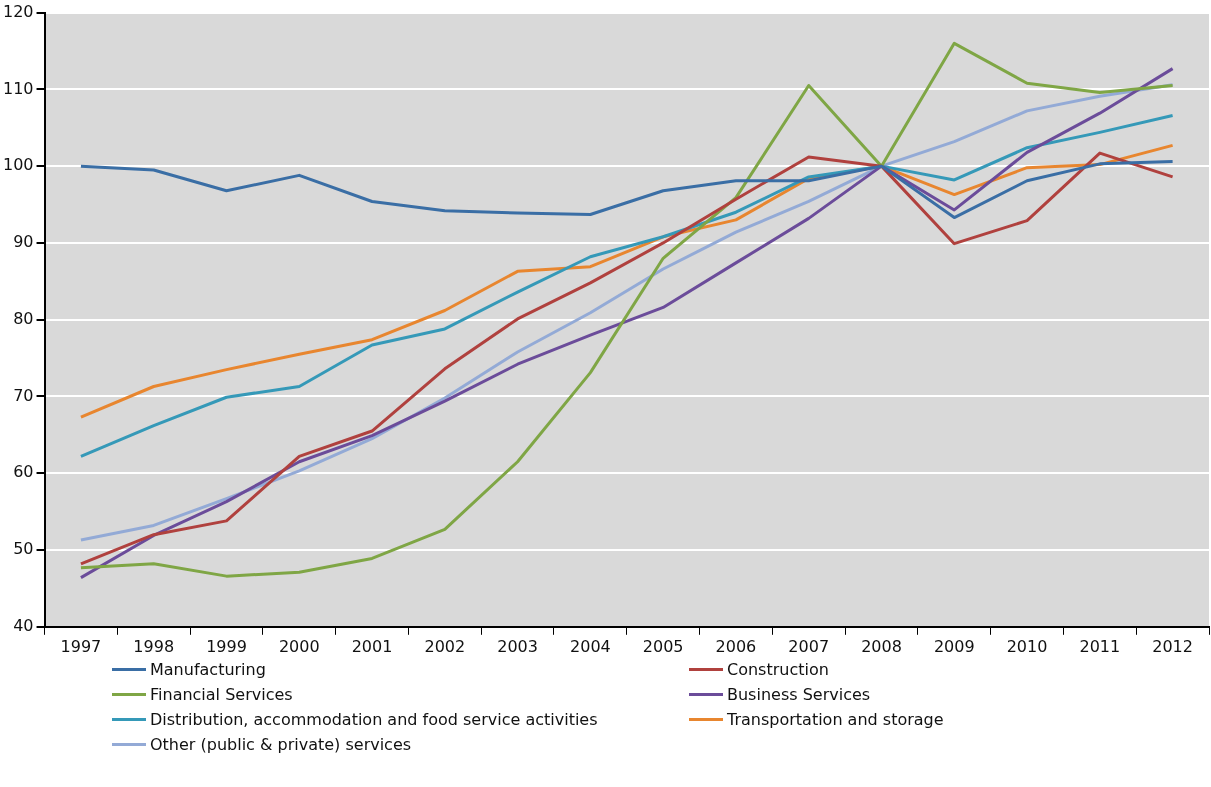 The height and width of the screenshot is (787, 1211). I want to click on x-tick-label: 2002, so click(445, 646).